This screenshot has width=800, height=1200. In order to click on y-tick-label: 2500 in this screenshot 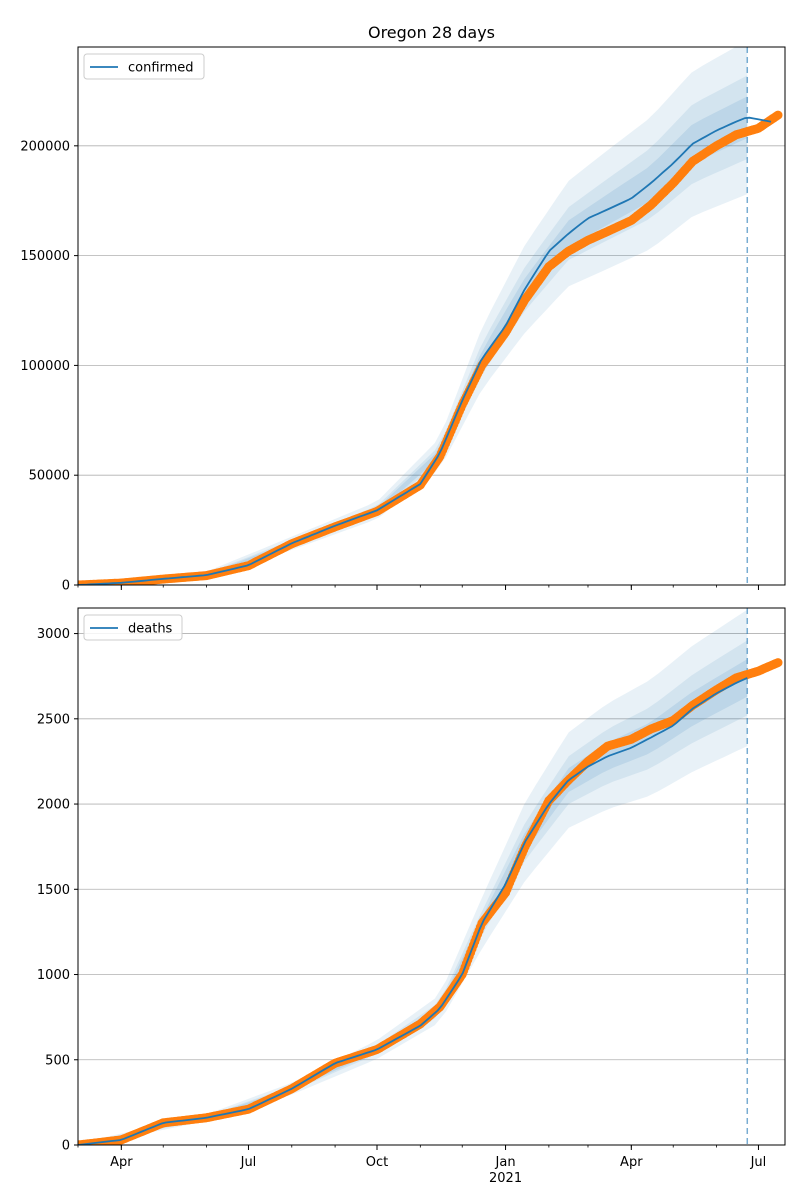, I will do `click(53, 719)`.